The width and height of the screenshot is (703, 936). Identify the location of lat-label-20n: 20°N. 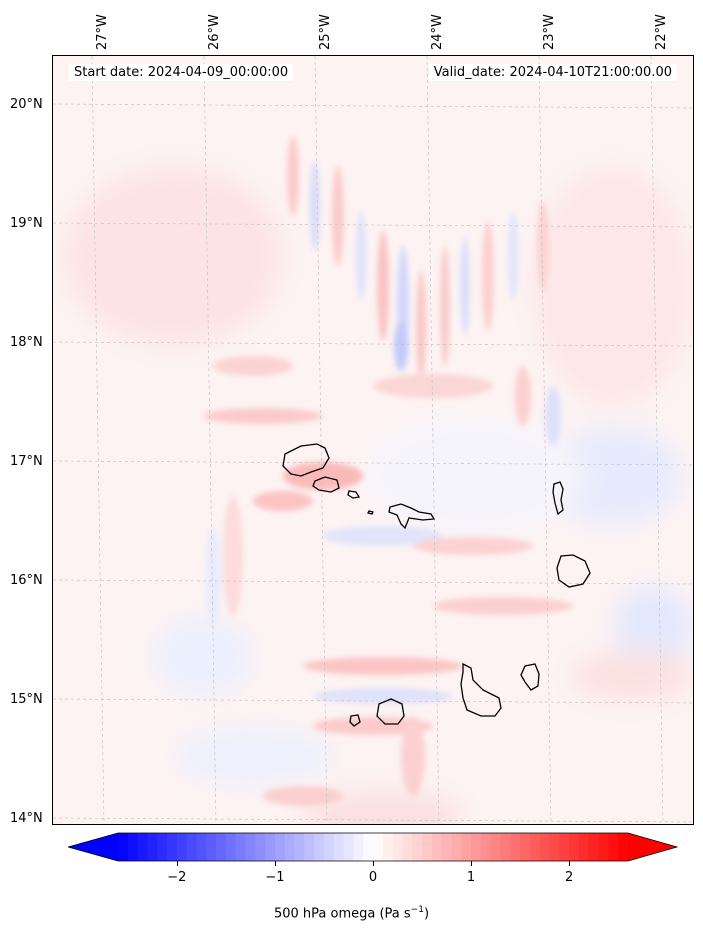
(26, 104).